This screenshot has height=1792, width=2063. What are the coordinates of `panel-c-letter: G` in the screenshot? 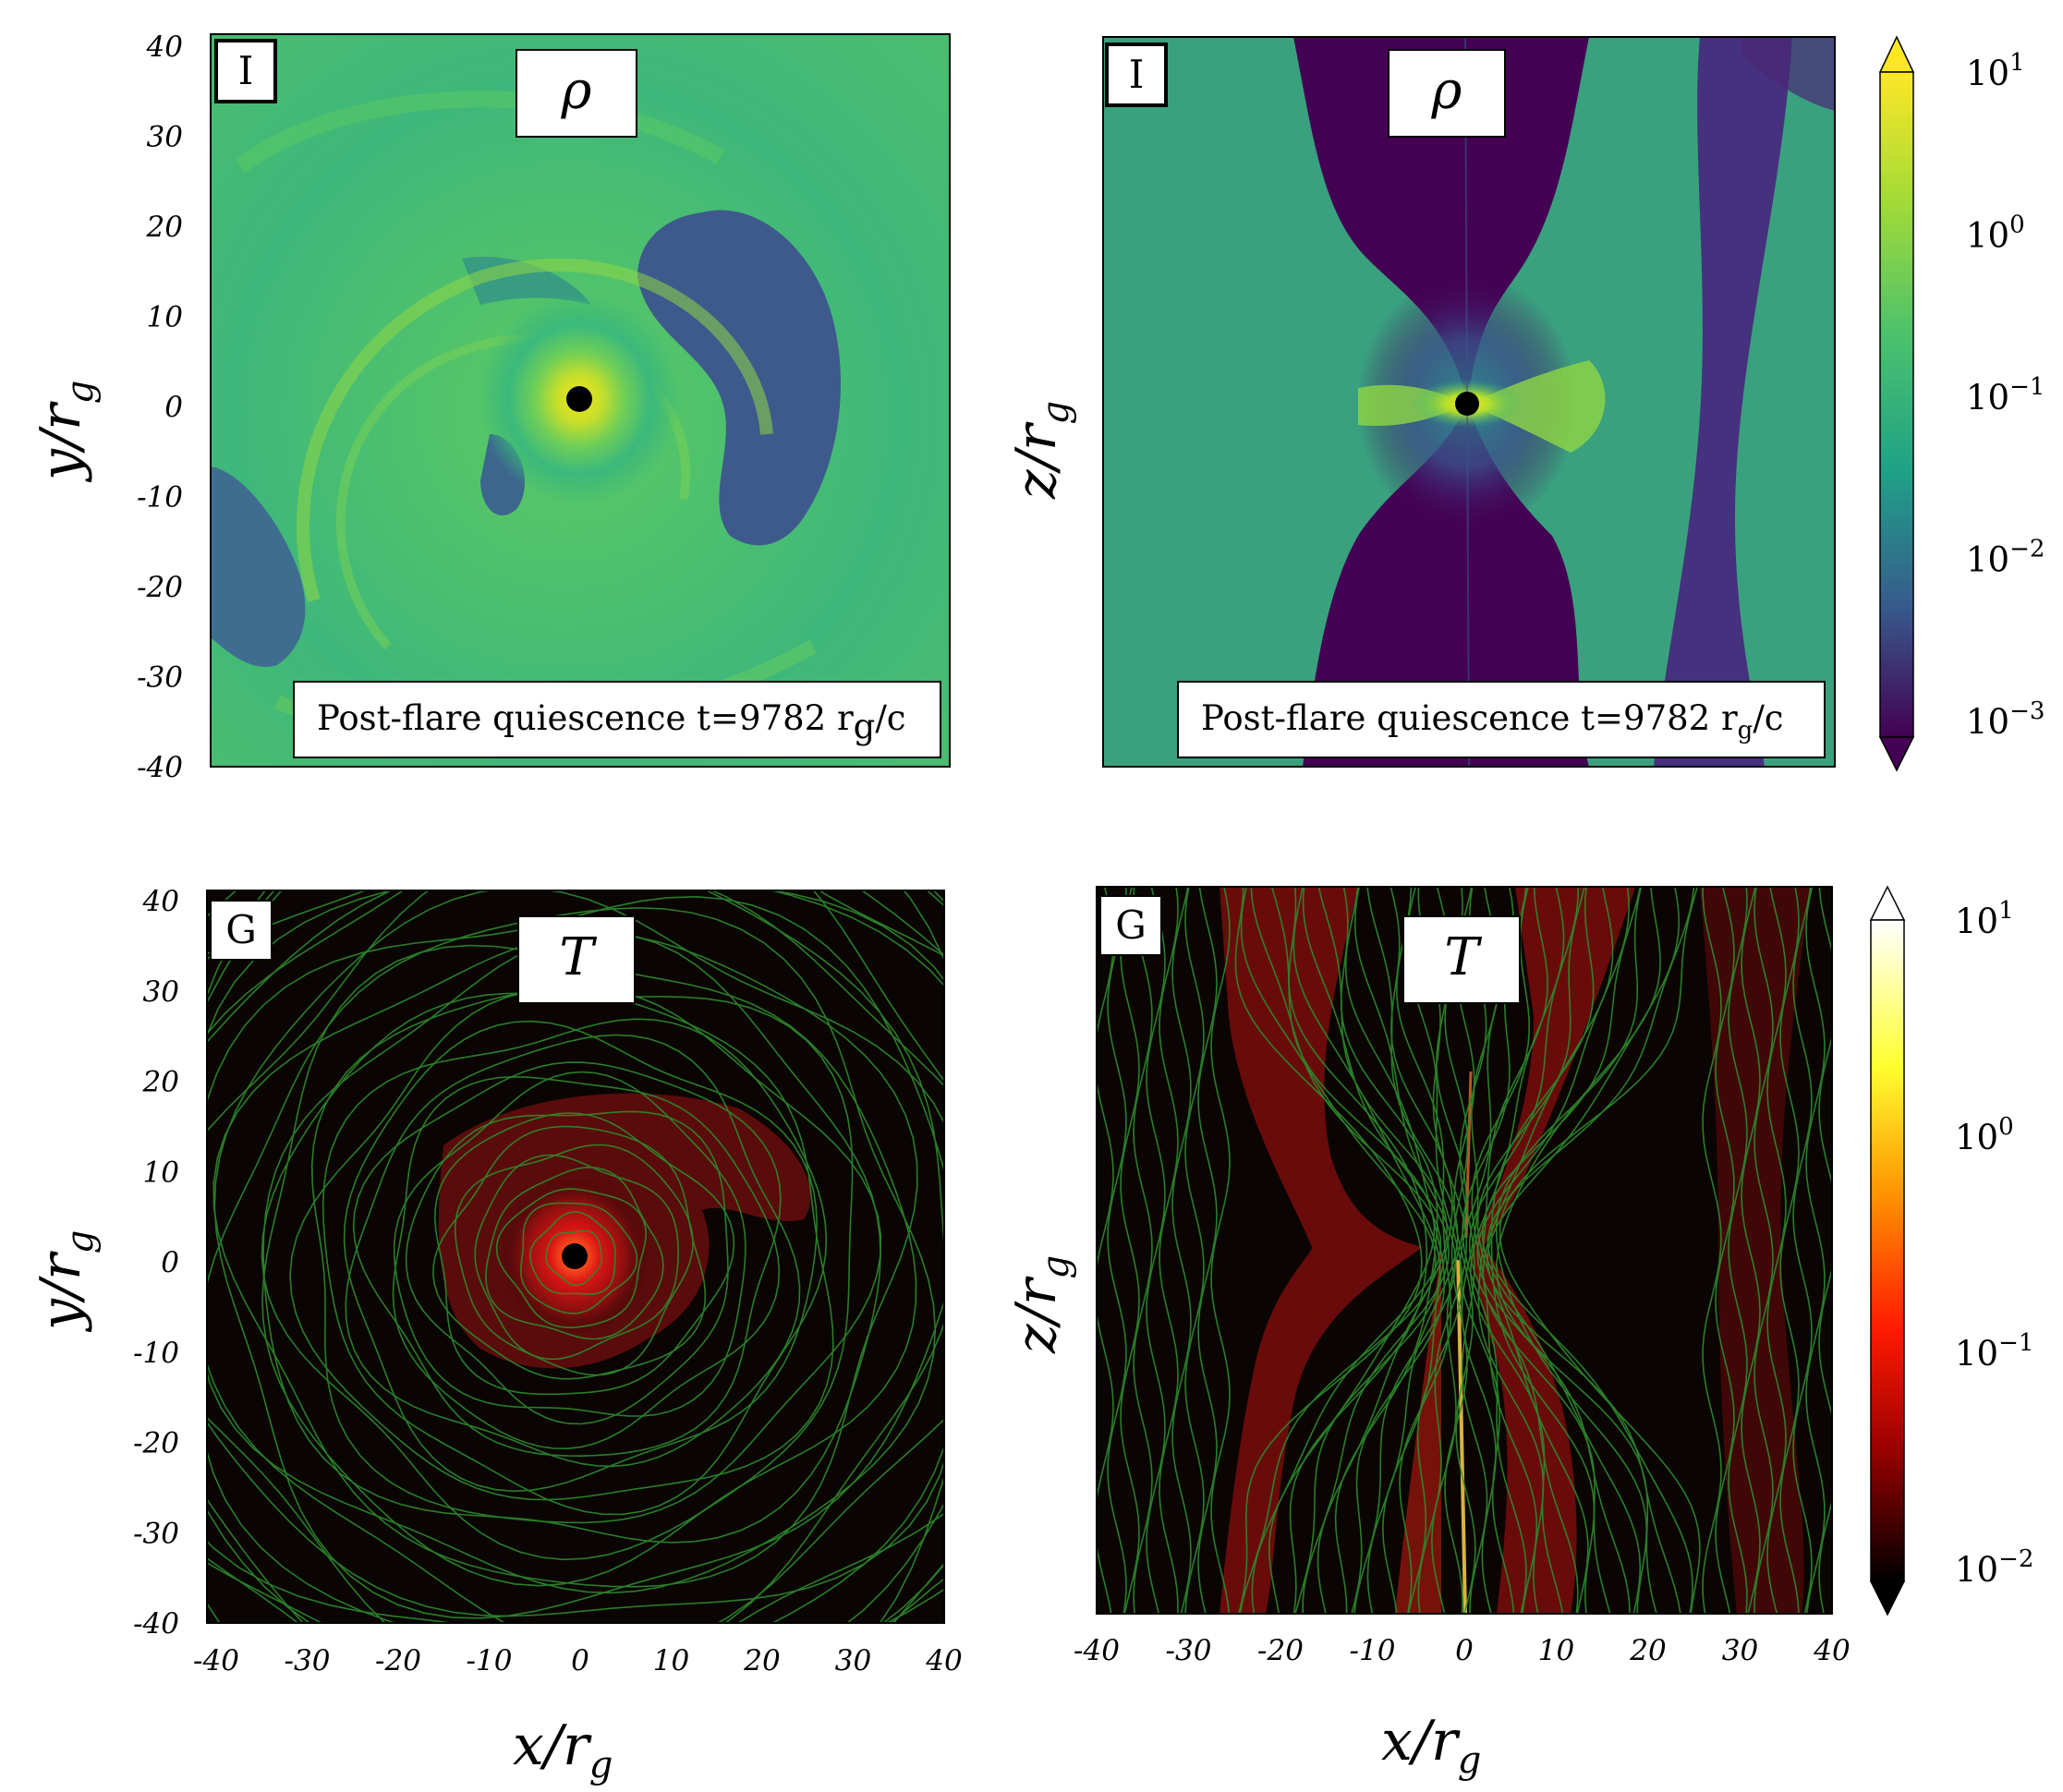 It's located at (241, 930).